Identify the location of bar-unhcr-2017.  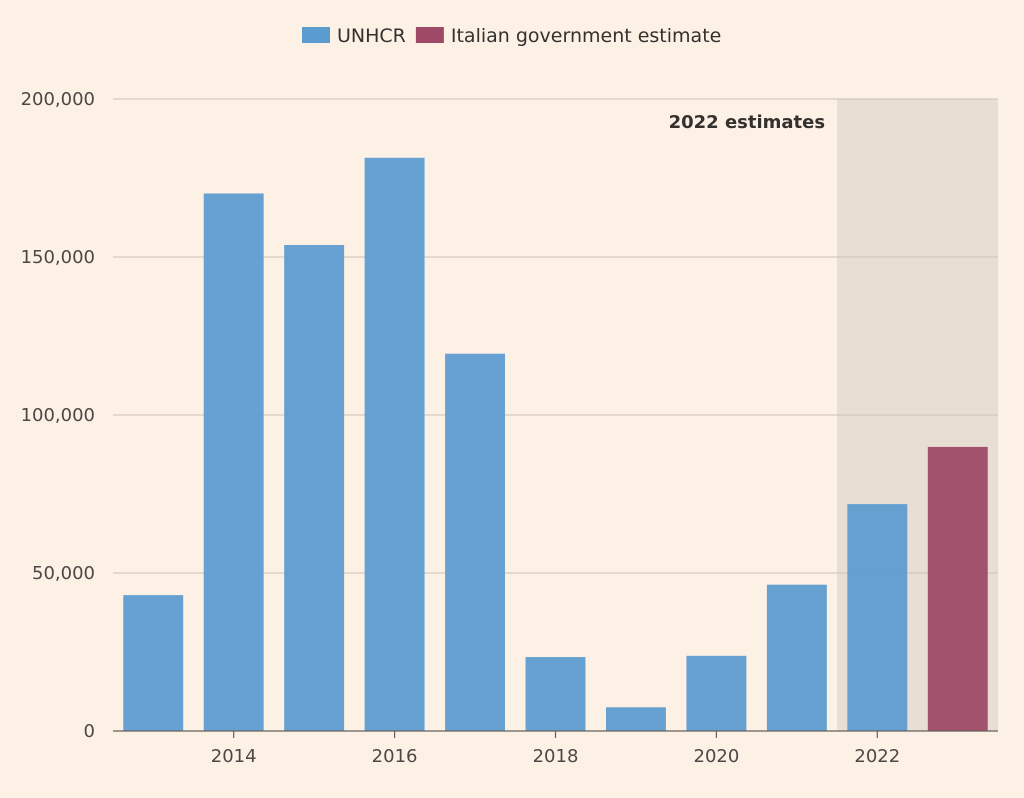
(475, 542).